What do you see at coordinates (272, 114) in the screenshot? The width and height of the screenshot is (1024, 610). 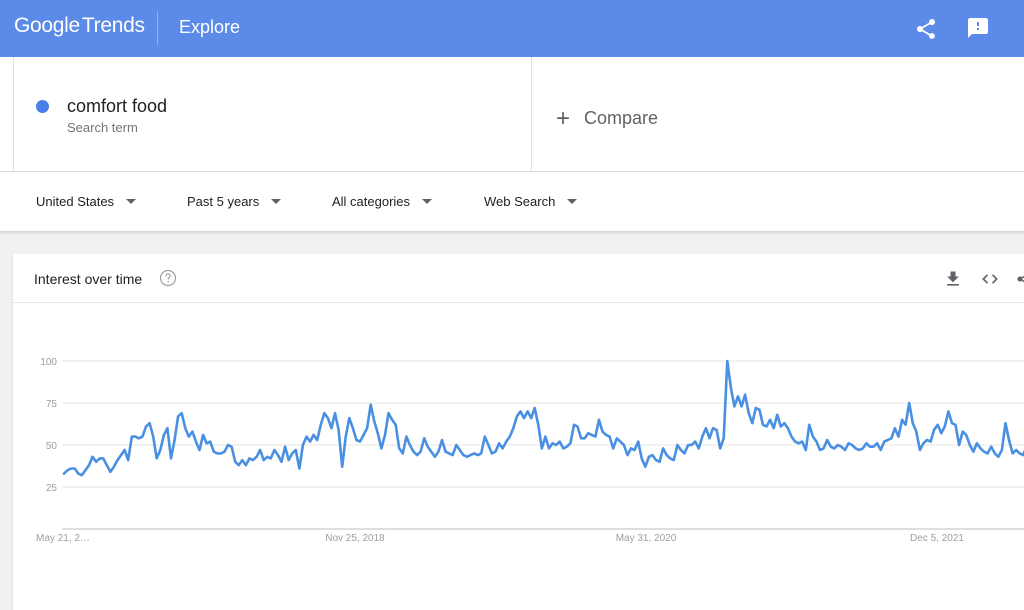 I see `search-term-card: comfort food Search term` at bounding box center [272, 114].